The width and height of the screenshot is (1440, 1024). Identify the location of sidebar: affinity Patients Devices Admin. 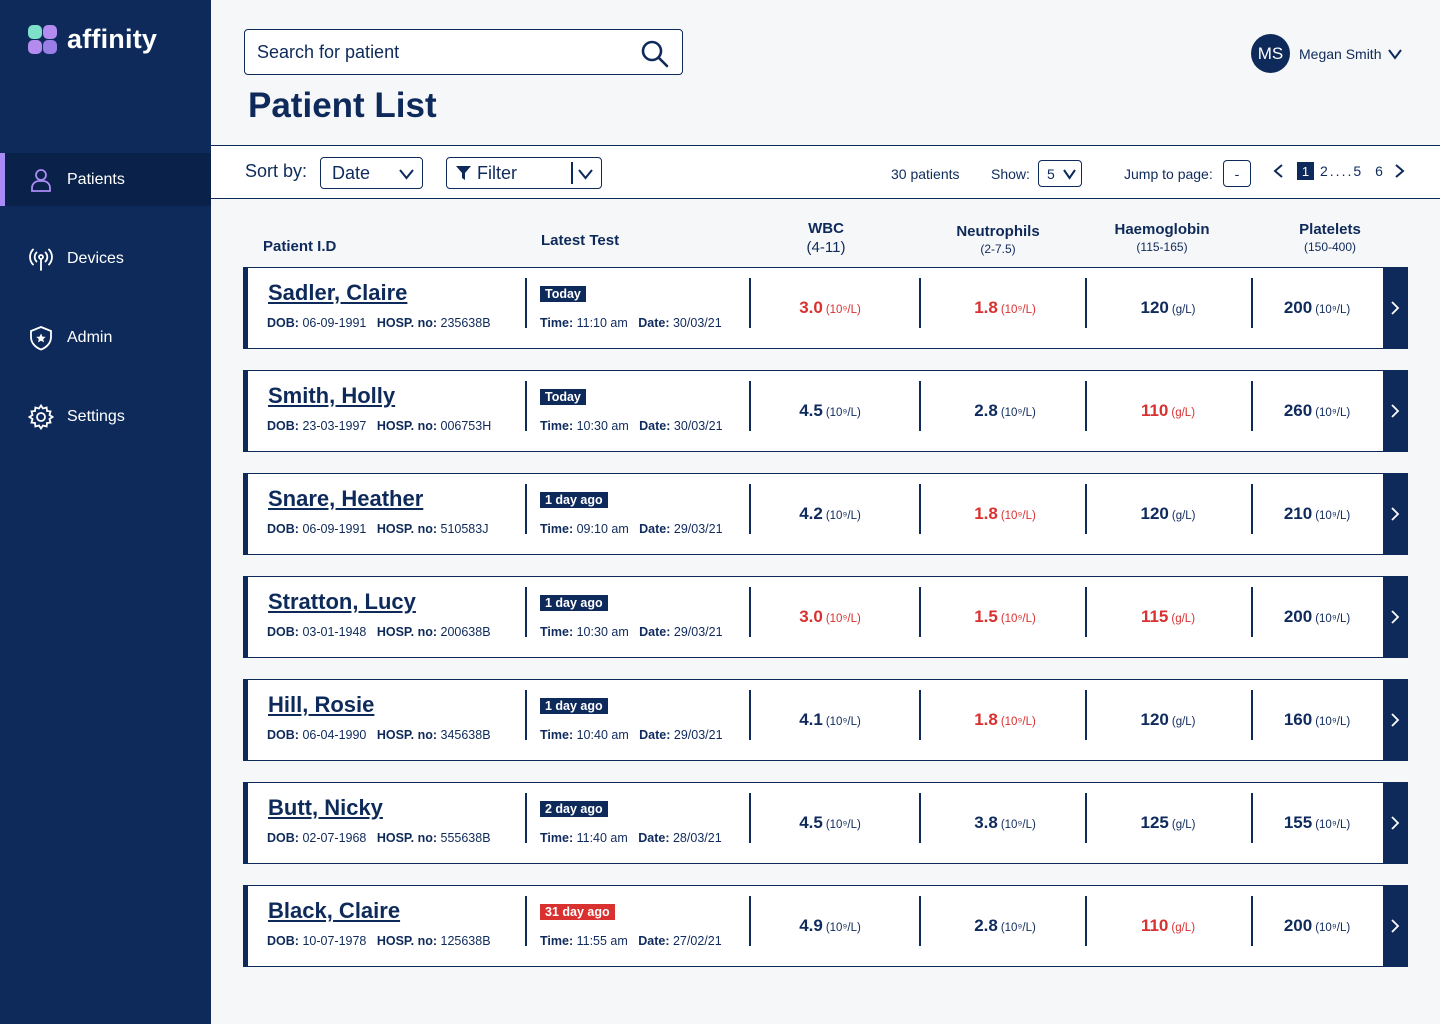
(105, 512).